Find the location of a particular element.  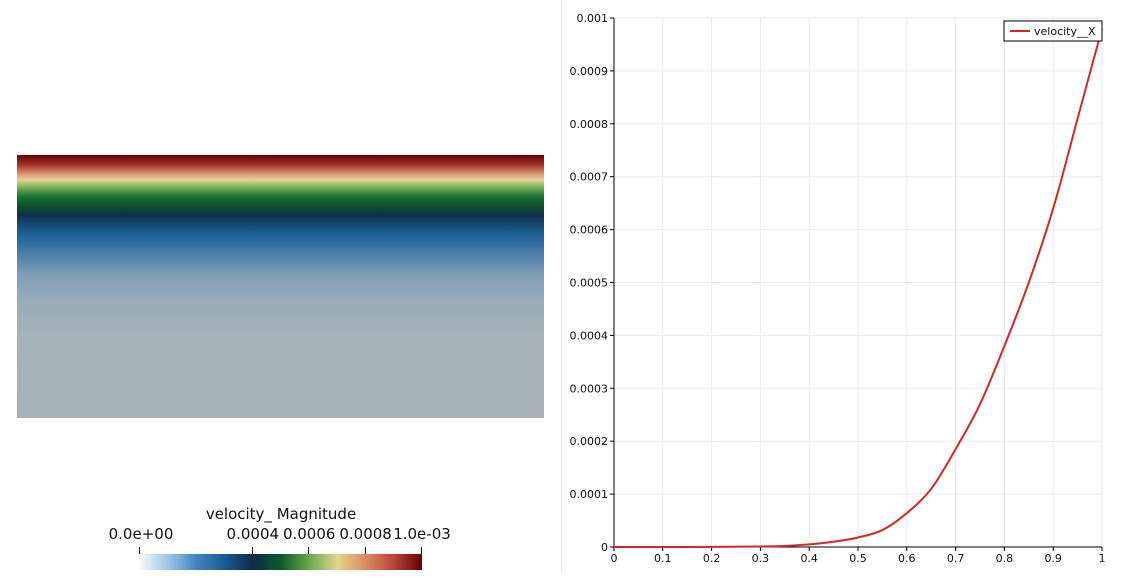

y-tick-label: 0.001 is located at coordinates (593, 18).